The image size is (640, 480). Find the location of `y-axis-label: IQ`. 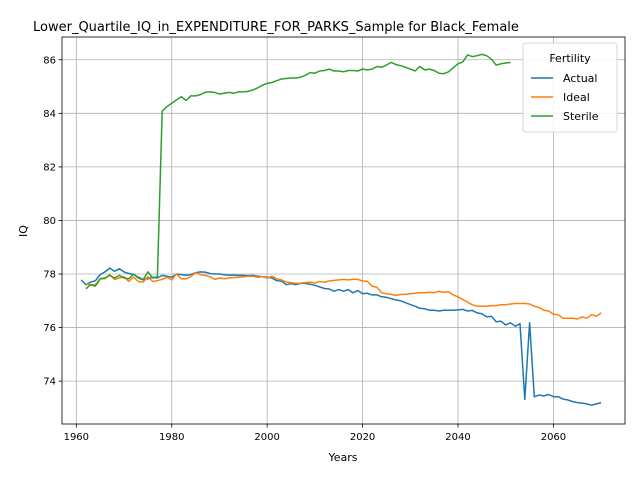

y-axis-label: IQ is located at coordinates (23, 231).